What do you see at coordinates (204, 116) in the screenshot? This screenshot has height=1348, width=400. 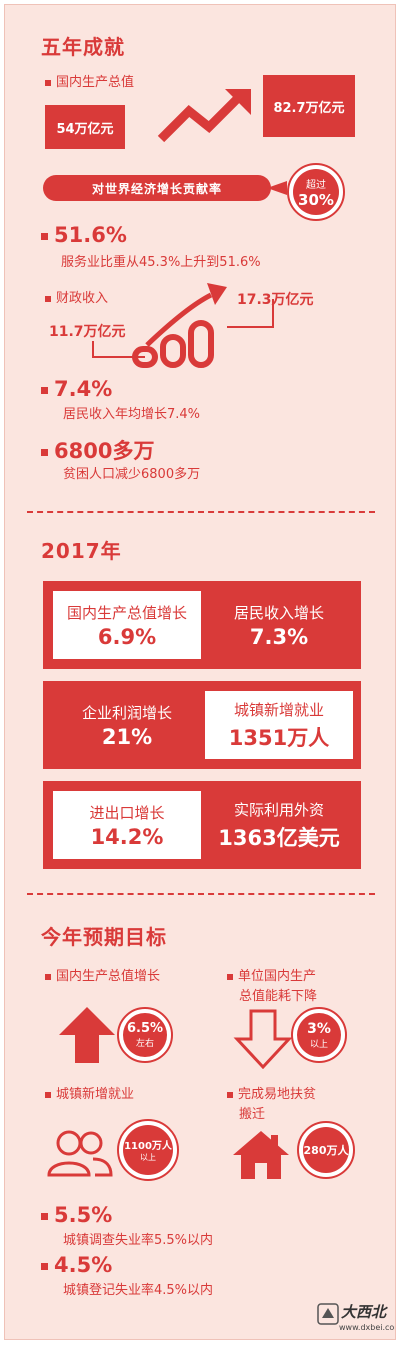 I see `growth-arrow-icon` at bounding box center [204, 116].